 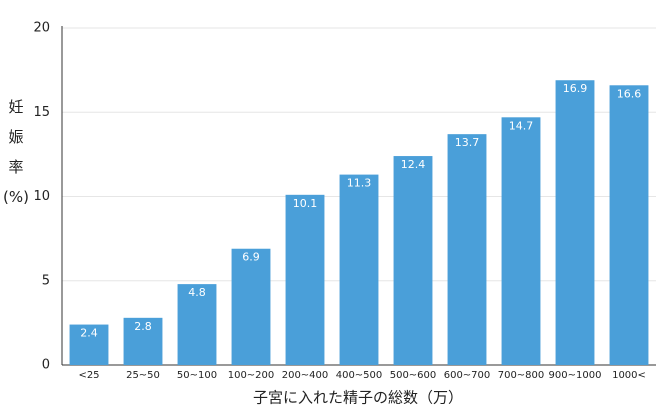 What do you see at coordinates (575, 375) in the screenshot?
I see `x-tick-label: 900~1000` at bounding box center [575, 375].